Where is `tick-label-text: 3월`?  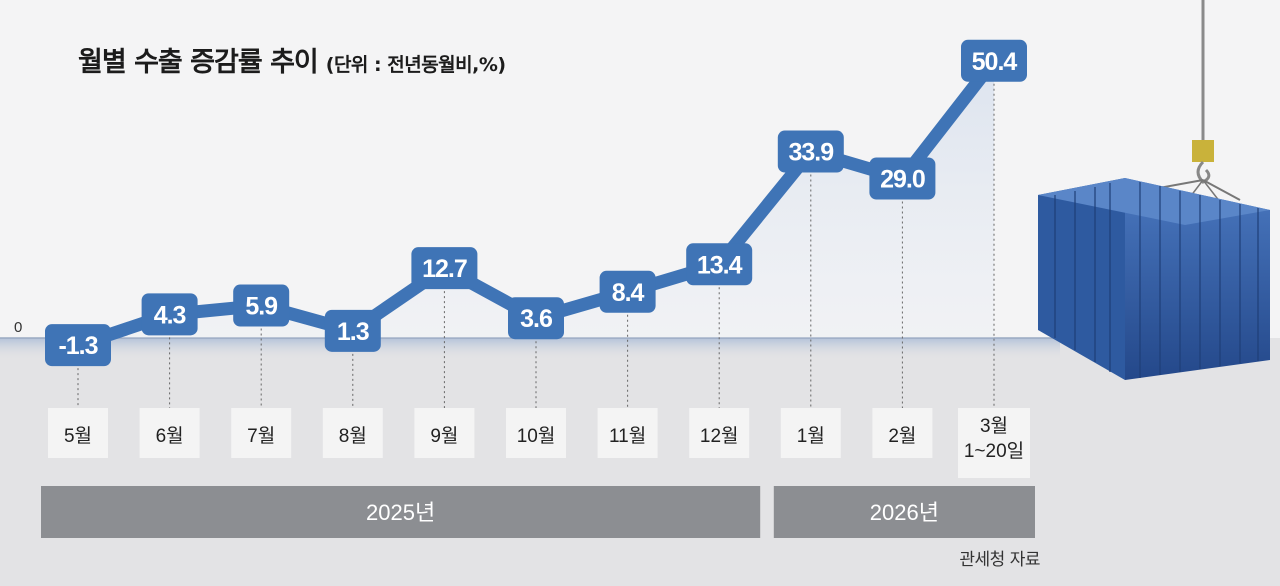 tick-label-text: 3월 is located at coordinates (994, 426).